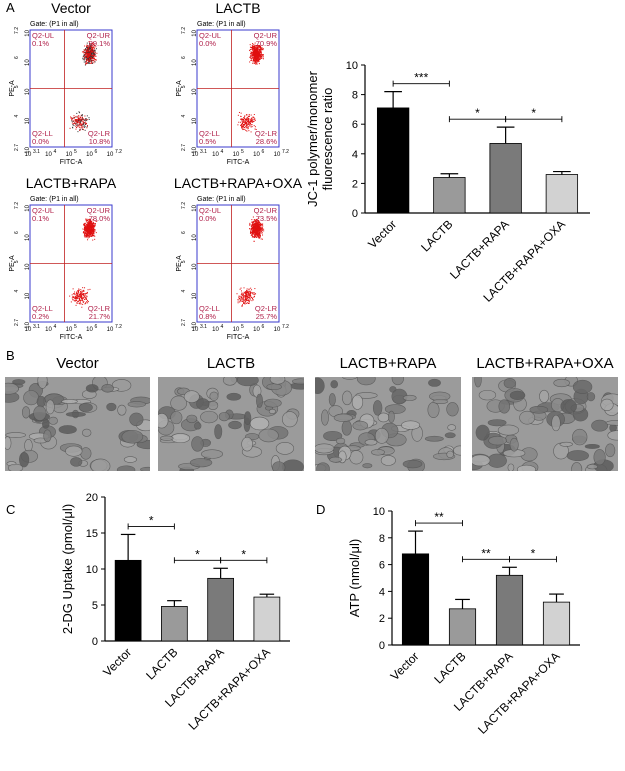 This screenshot has height=771, width=625. I want to click on flow-title: Vector, so click(71, 8).